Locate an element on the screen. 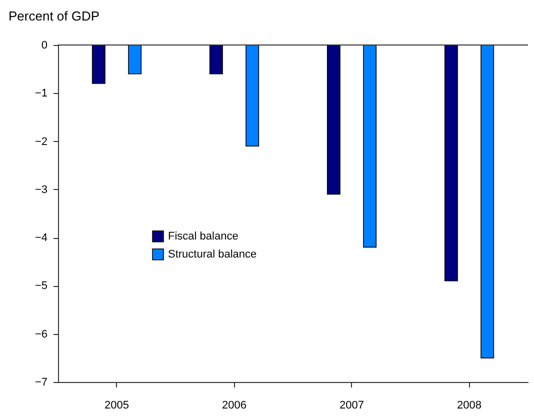 The height and width of the screenshot is (420, 534). y-tick-label: −2 is located at coordinates (41, 142).